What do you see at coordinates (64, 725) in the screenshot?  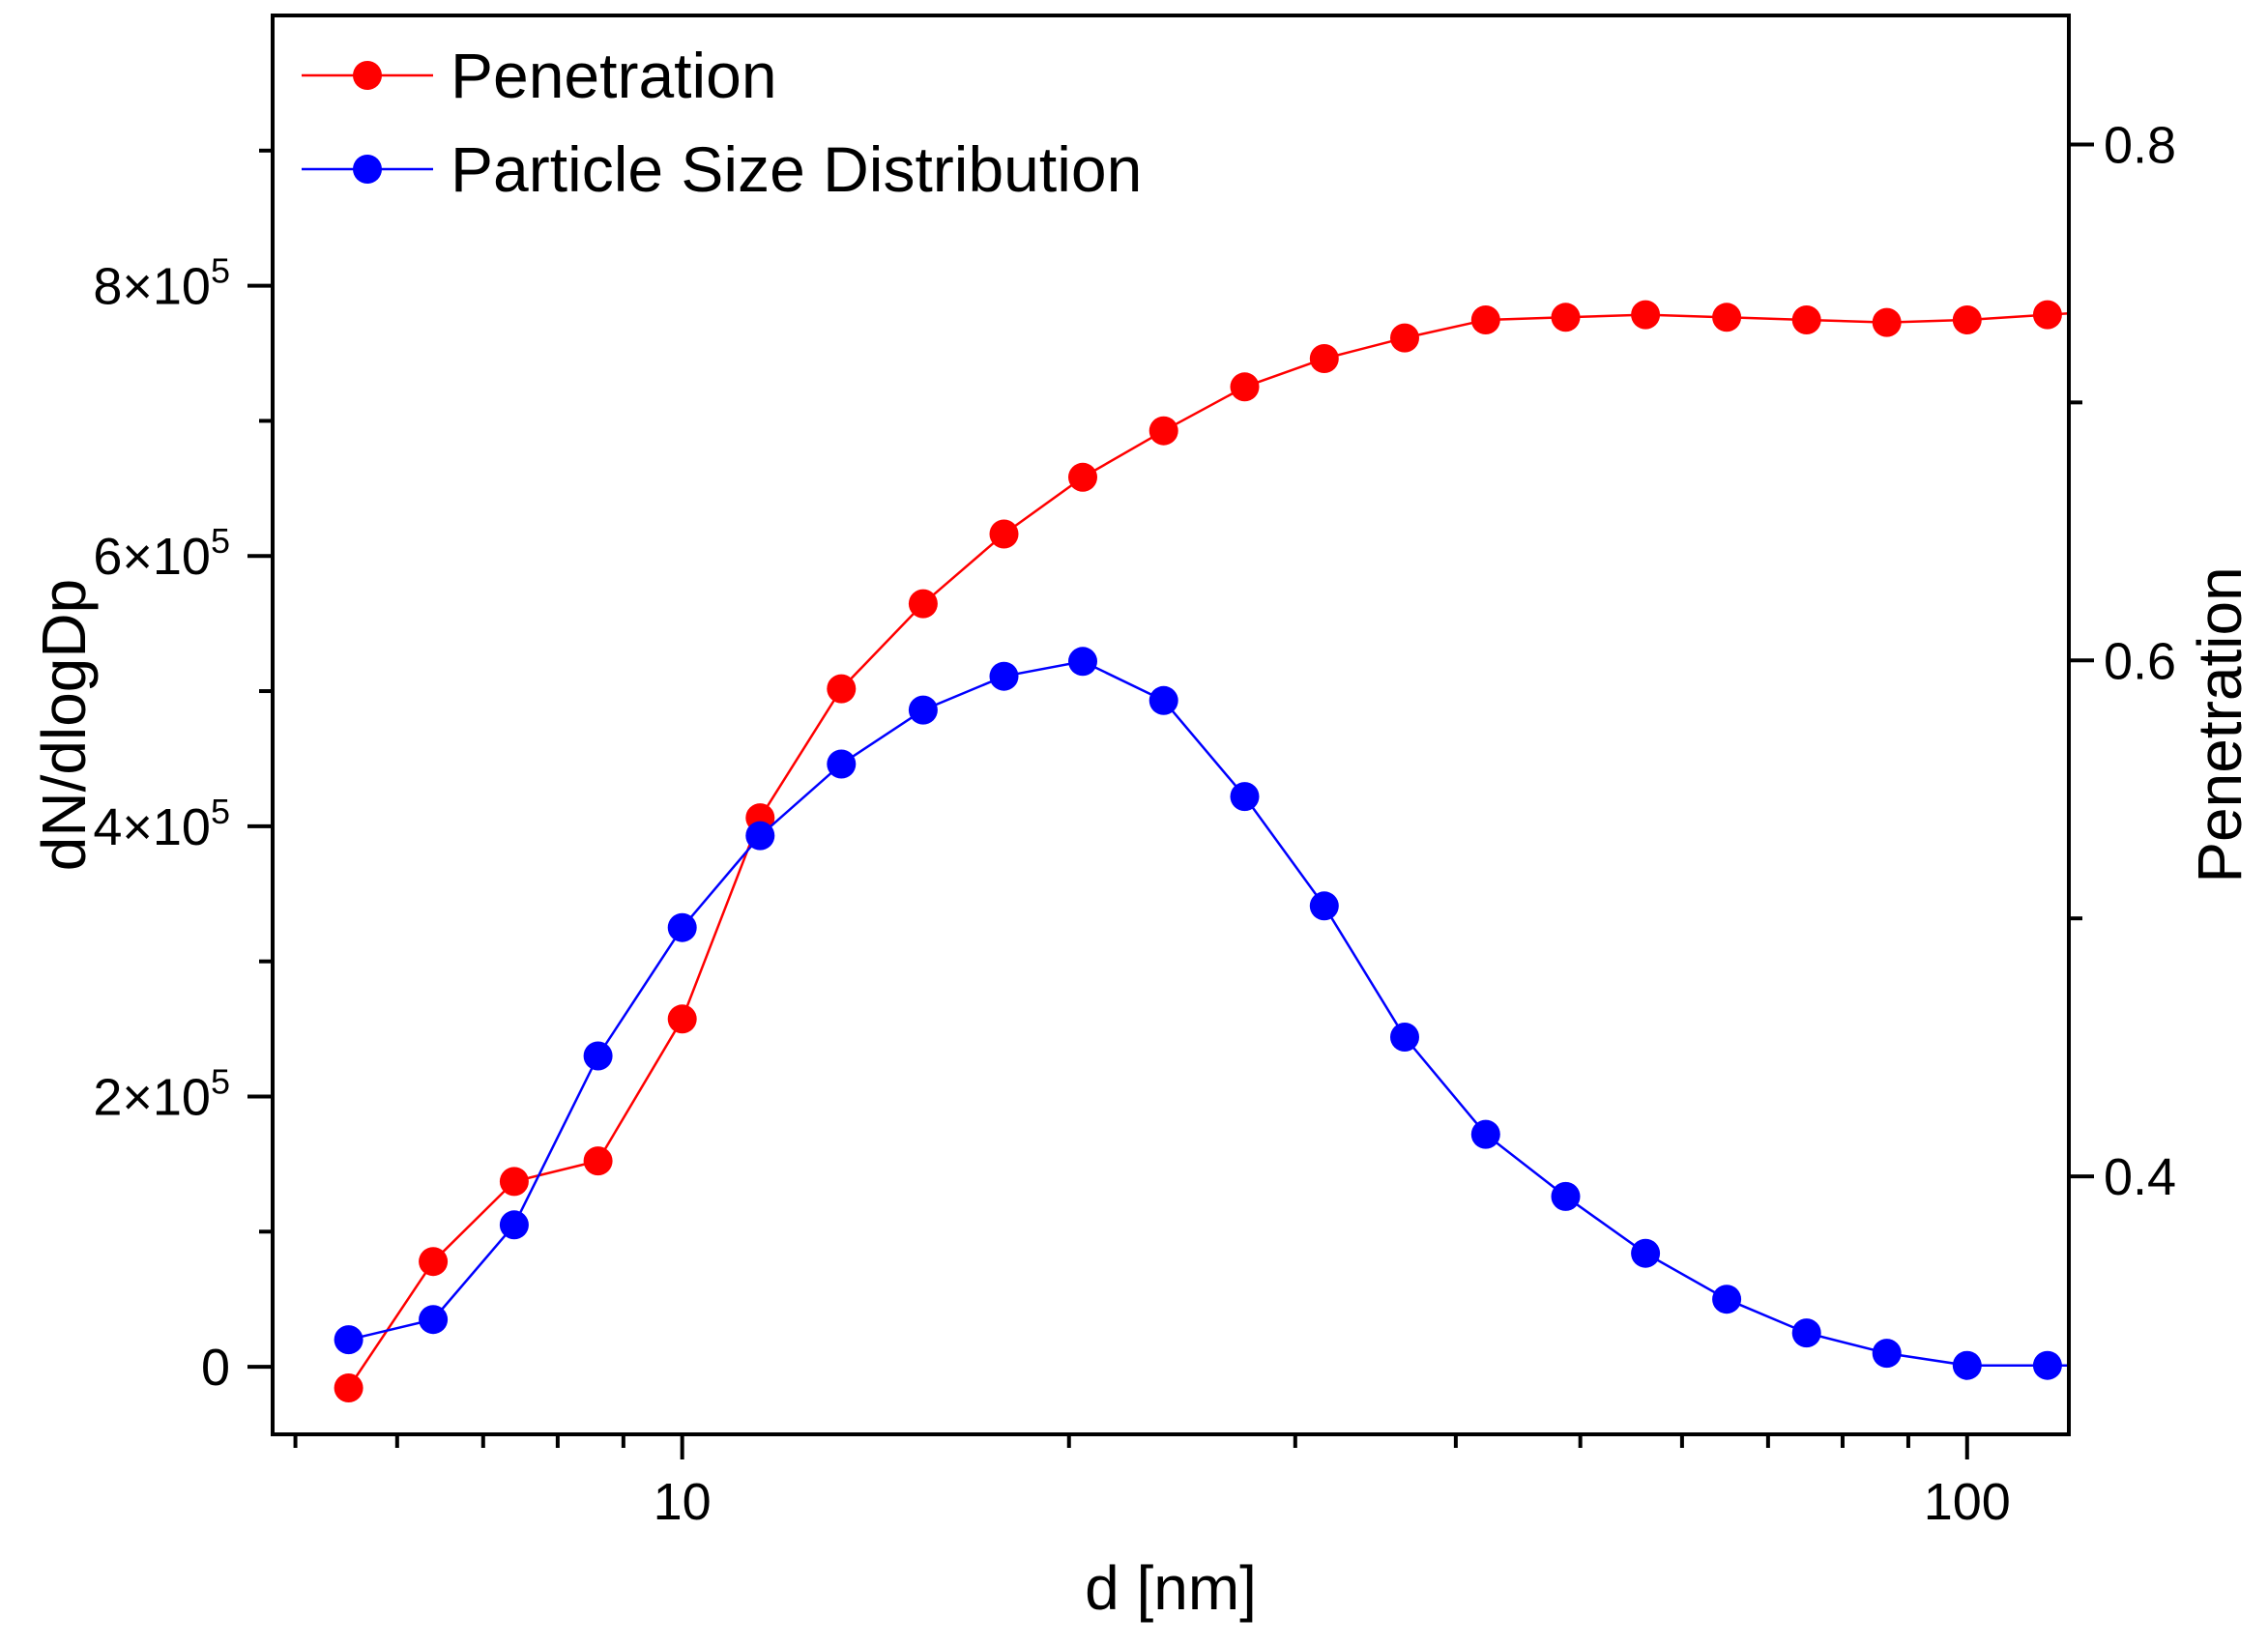 I see `y-left-axis-title: dN/dlogDp` at bounding box center [64, 725].